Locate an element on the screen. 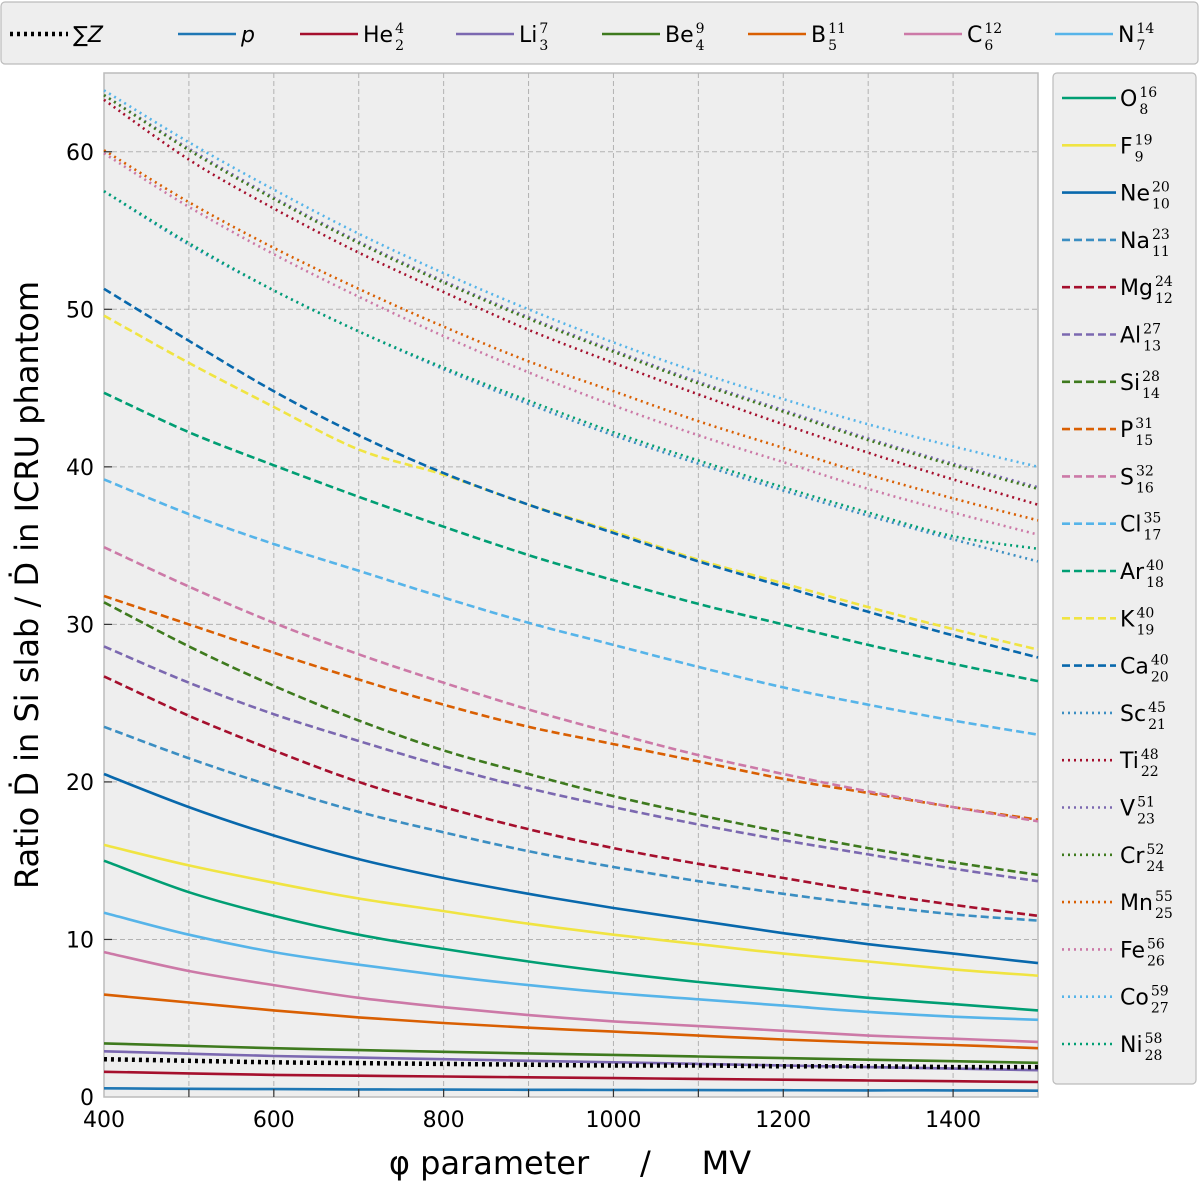  legend-mass-F: 19 is located at coordinates (1144, 140).